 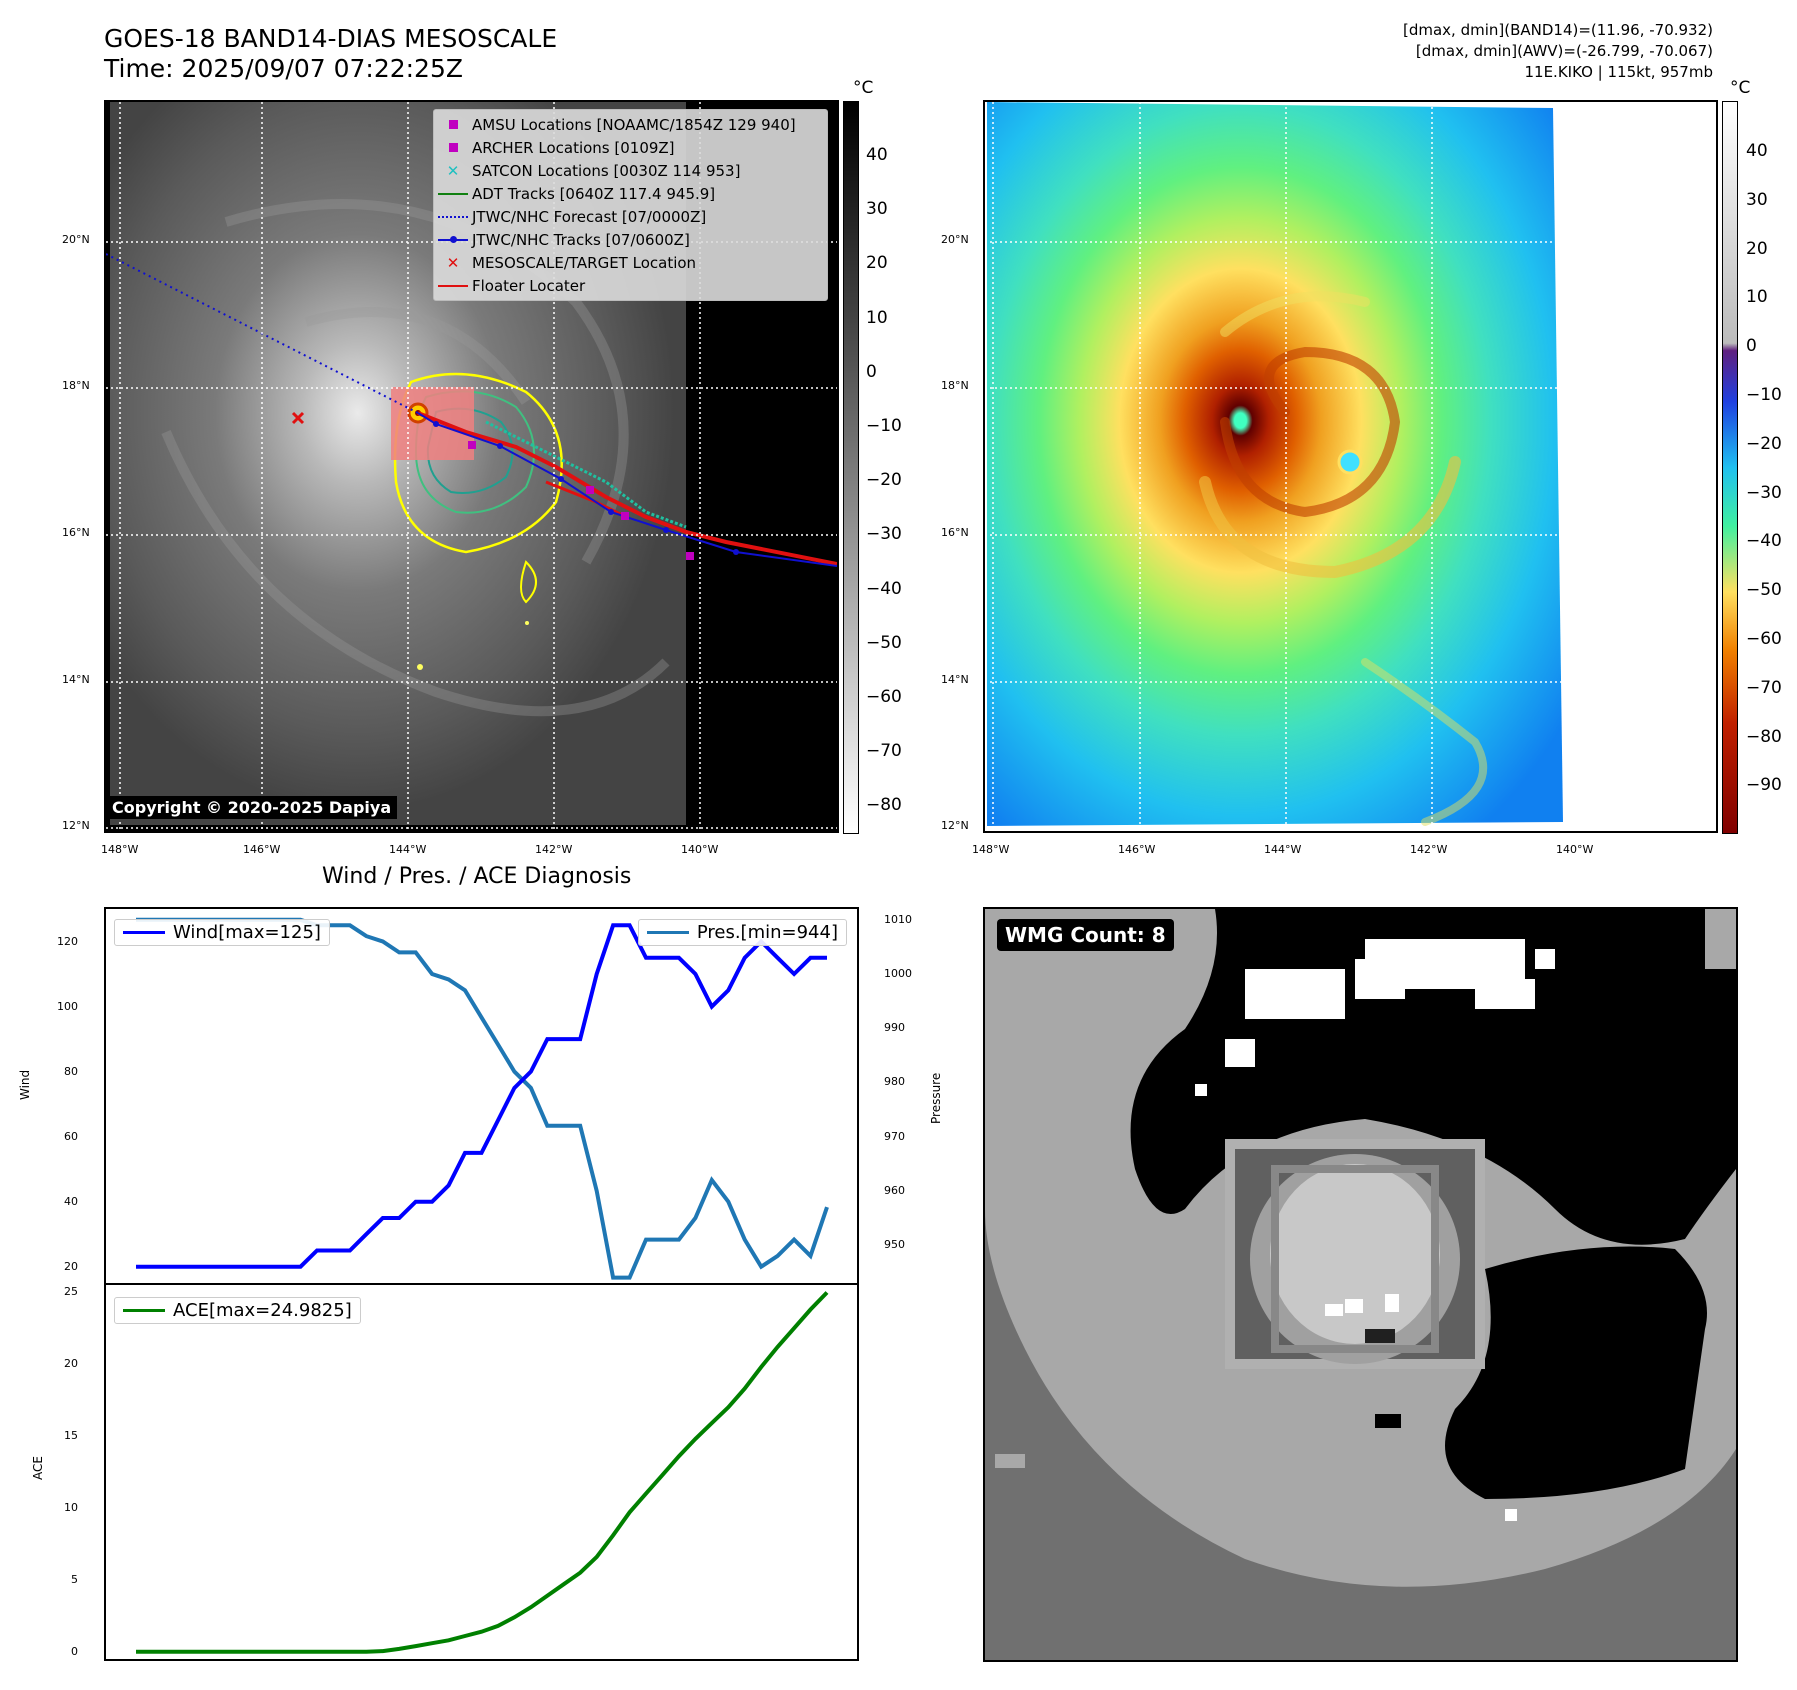 I want to click on ir-lat-14: 14°N, so click(x=76, y=679).